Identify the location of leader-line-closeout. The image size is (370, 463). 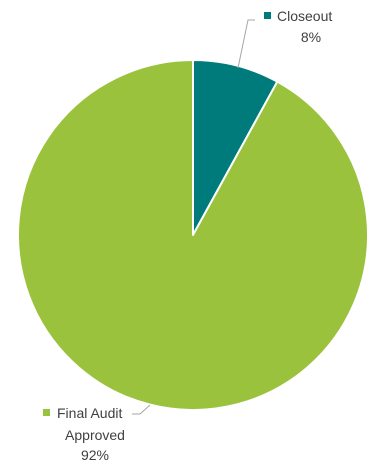
(246, 44).